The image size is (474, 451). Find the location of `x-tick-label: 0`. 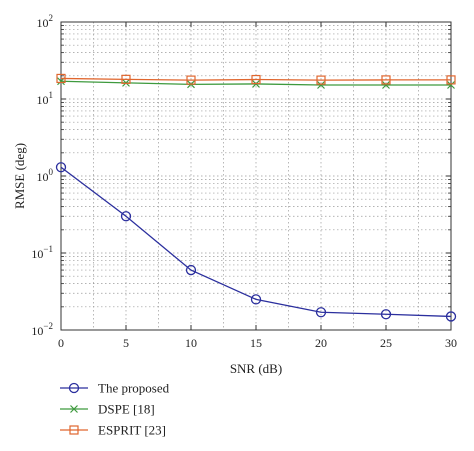

x-tick-label: 0 is located at coordinates (61, 343).